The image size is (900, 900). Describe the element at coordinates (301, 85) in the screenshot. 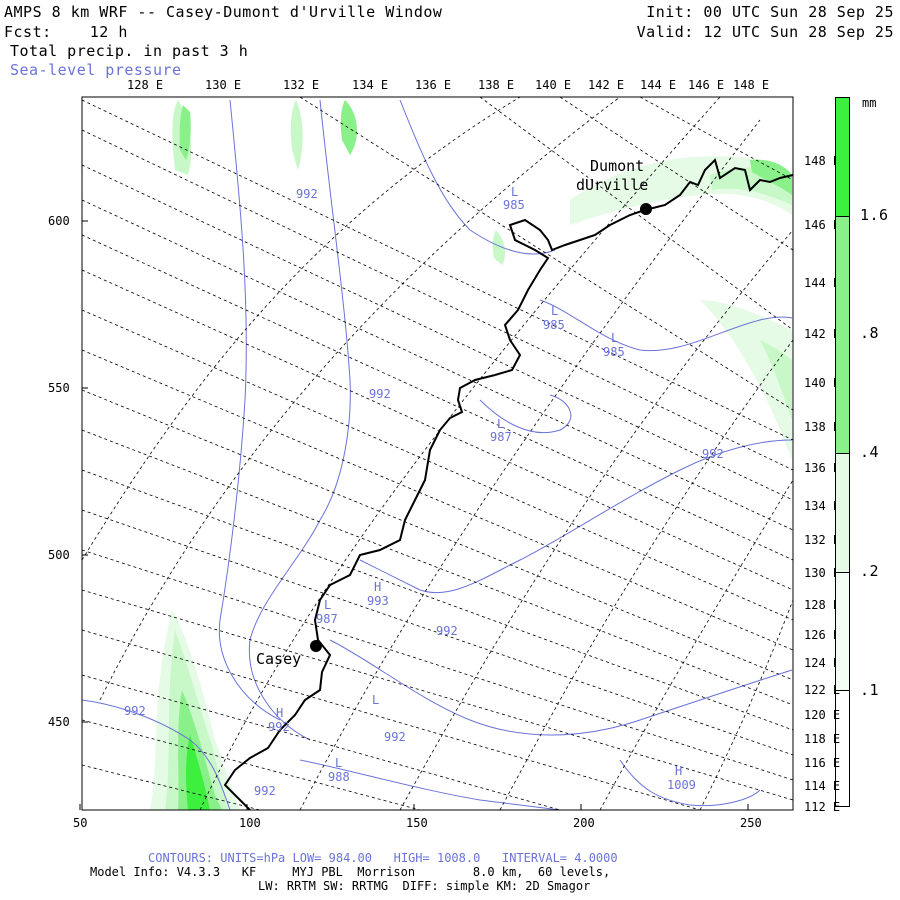

I see `top-lon-label: 132 E` at that location.